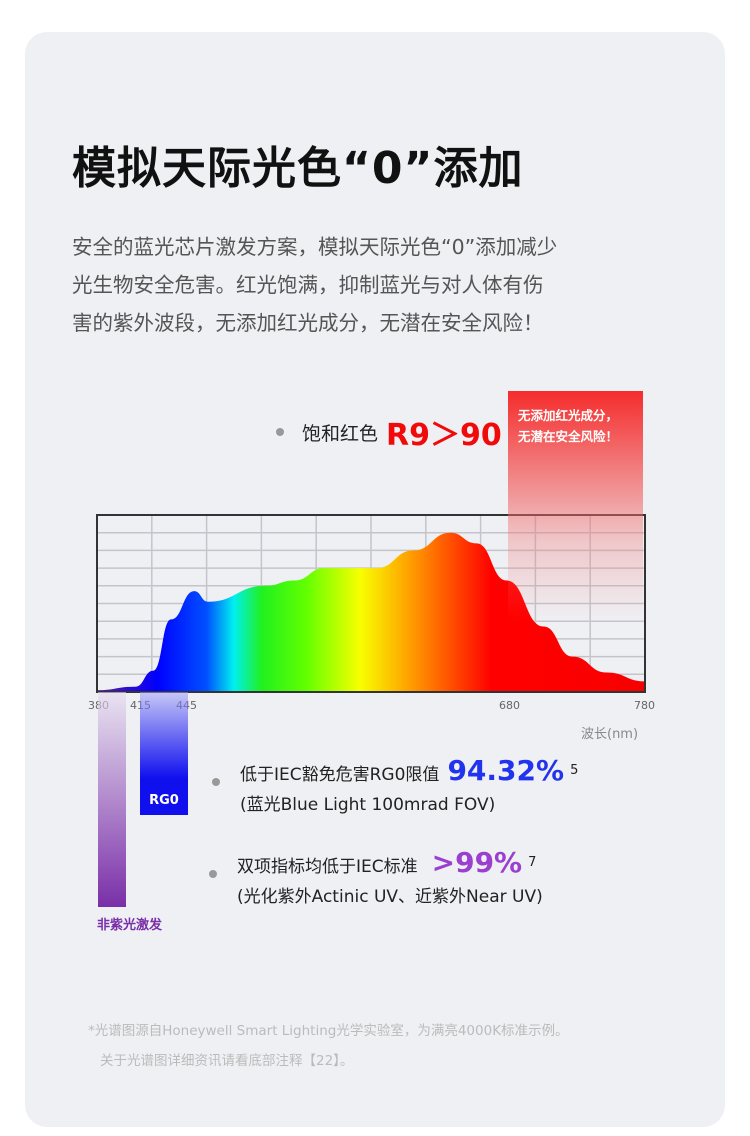 Image resolution: width=750 pixels, height=1136 pixels. I want to click on footnote-ref: 5, so click(574, 770).